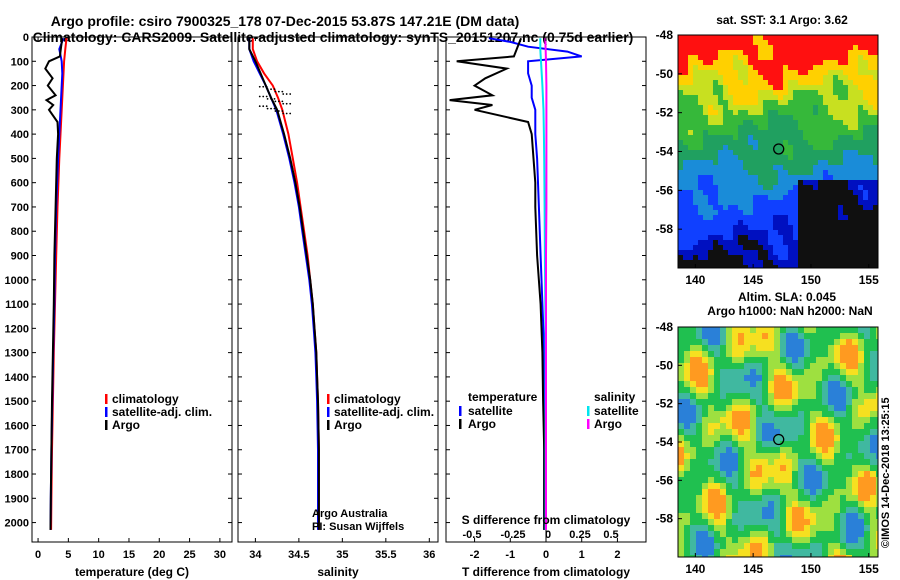 The width and height of the screenshot is (900, 580). What do you see at coordinates (17, 329) in the screenshot?
I see `y-tick-label: 1200` at bounding box center [17, 329].